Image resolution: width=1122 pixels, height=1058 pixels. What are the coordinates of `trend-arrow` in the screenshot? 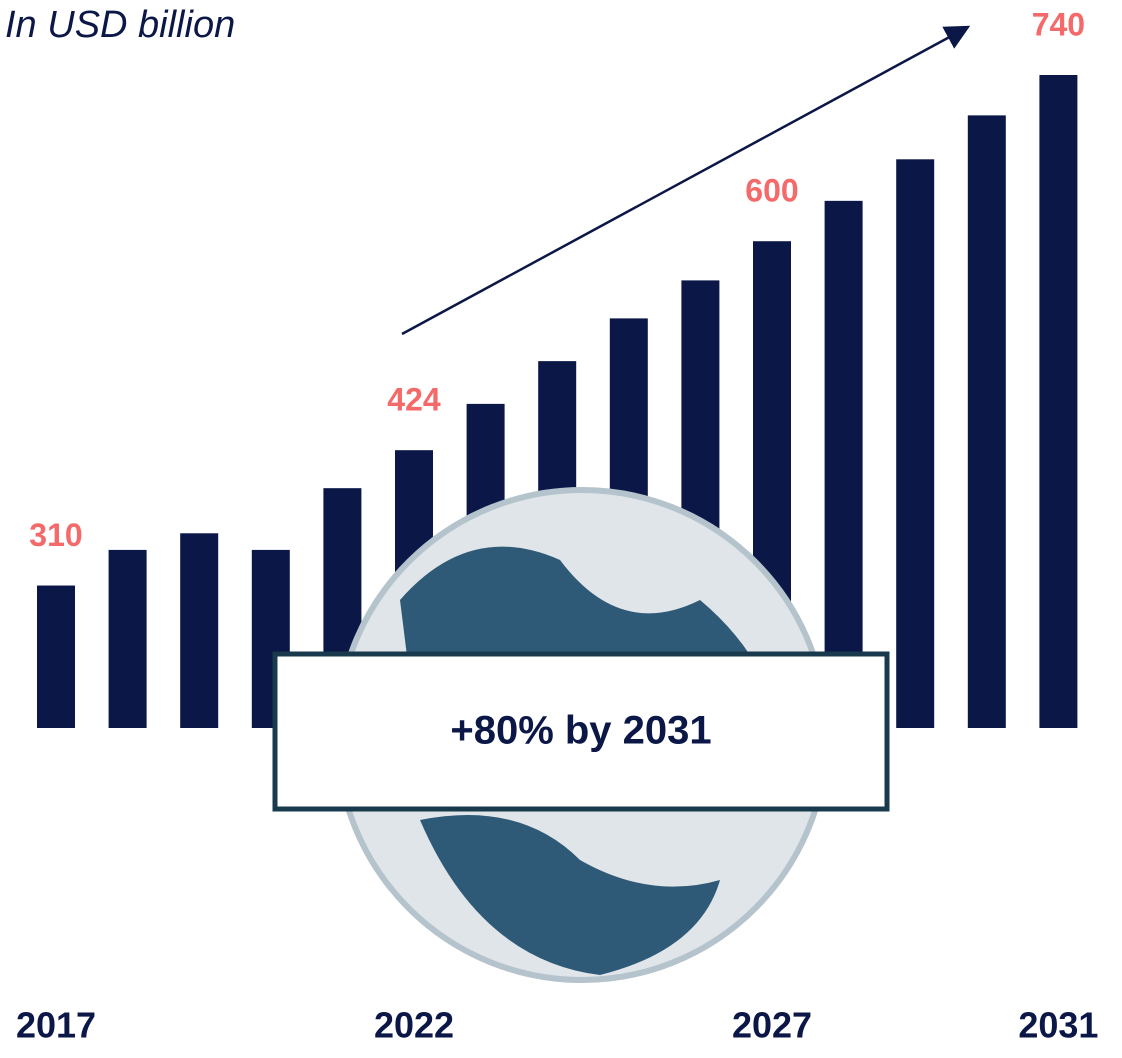 It's located at (686, 180).